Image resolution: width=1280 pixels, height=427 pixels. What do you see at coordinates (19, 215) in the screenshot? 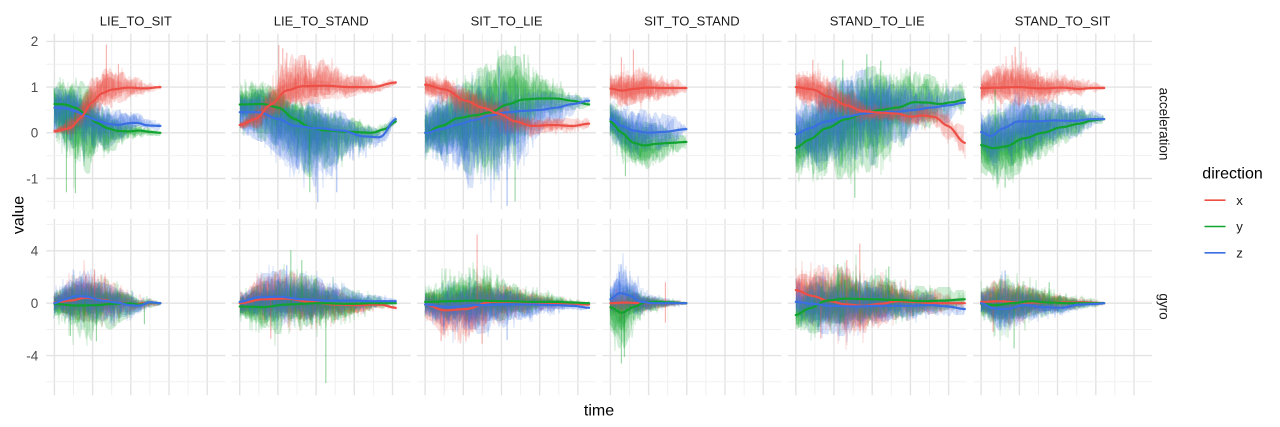
I see `svg-text: value` at bounding box center [19, 215].